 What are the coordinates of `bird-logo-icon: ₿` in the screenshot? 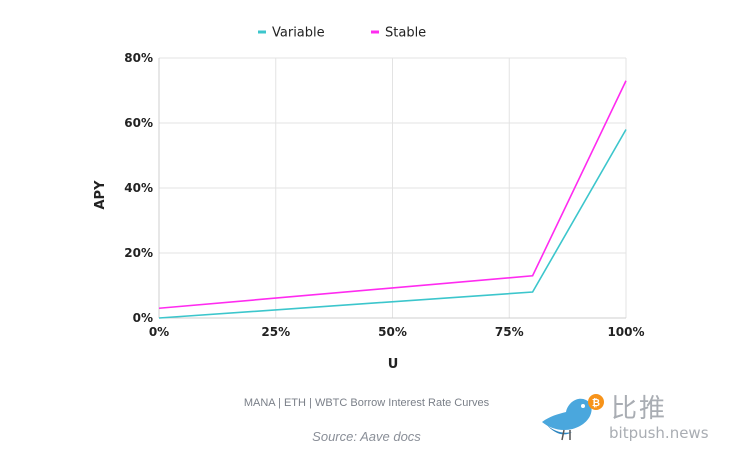 It's located at (573, 417).